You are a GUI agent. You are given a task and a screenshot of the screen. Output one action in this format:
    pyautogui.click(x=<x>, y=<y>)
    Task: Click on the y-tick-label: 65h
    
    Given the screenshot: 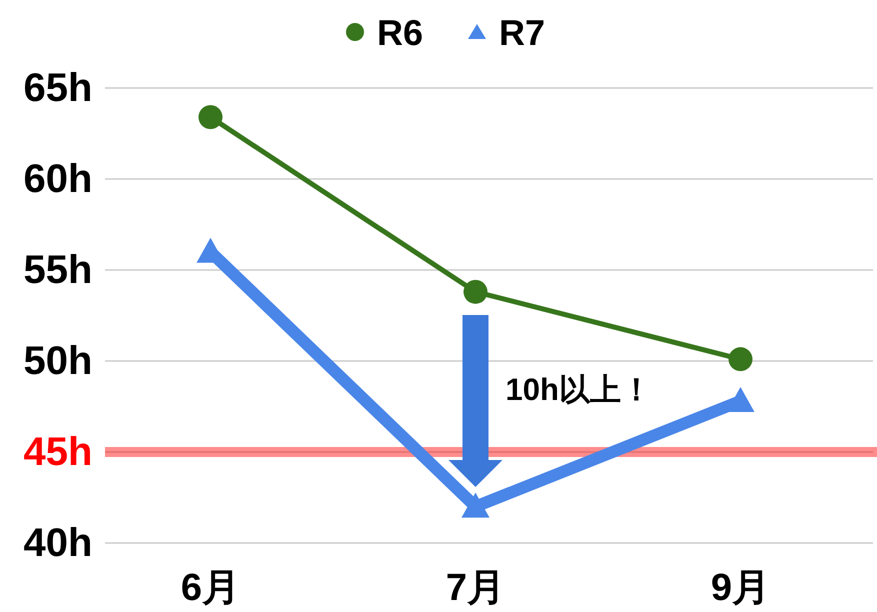 What is the action you would take?
    pyautogui.click(x=58, y=88)
    